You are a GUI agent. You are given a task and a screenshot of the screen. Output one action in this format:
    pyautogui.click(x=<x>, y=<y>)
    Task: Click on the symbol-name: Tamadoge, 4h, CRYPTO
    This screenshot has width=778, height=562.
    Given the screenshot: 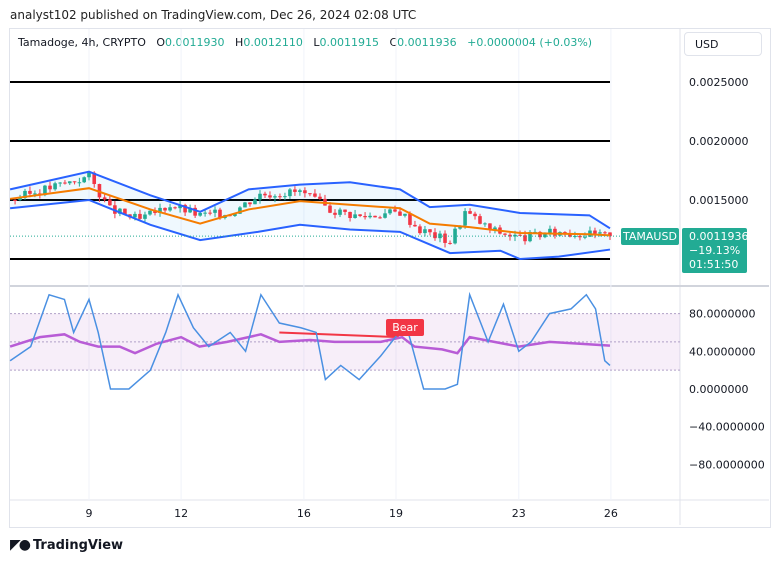 What is the action you would take?
    pyautogui.click(x=82, y=42)
    